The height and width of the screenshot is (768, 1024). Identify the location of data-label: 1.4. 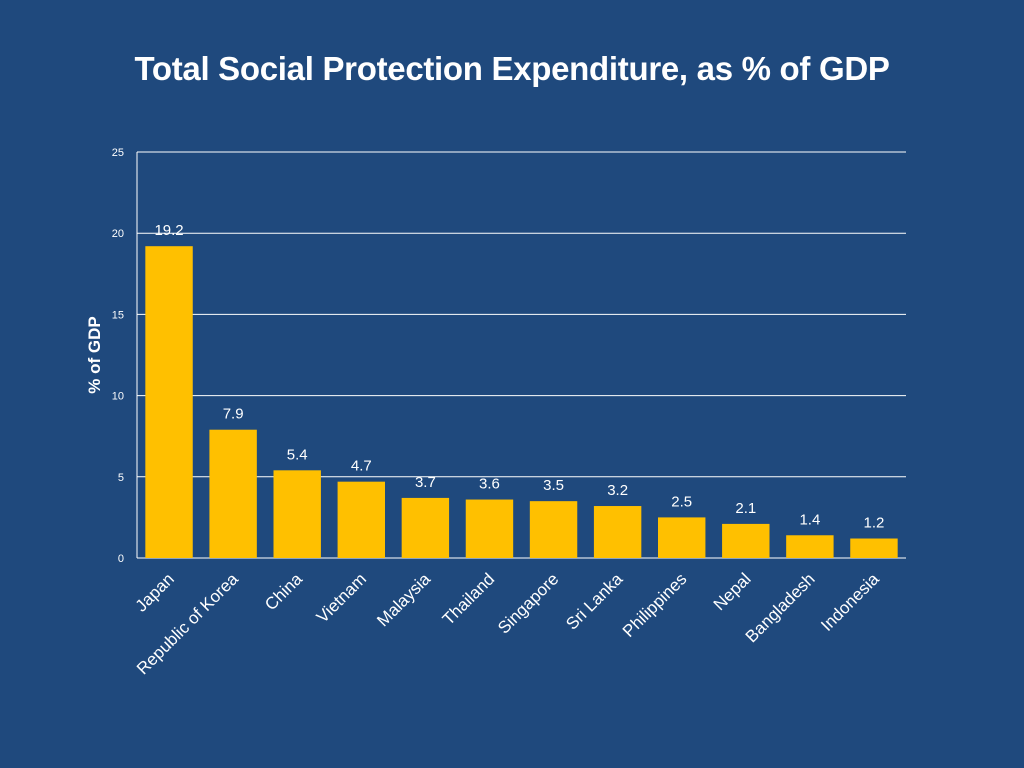
(809, 519).